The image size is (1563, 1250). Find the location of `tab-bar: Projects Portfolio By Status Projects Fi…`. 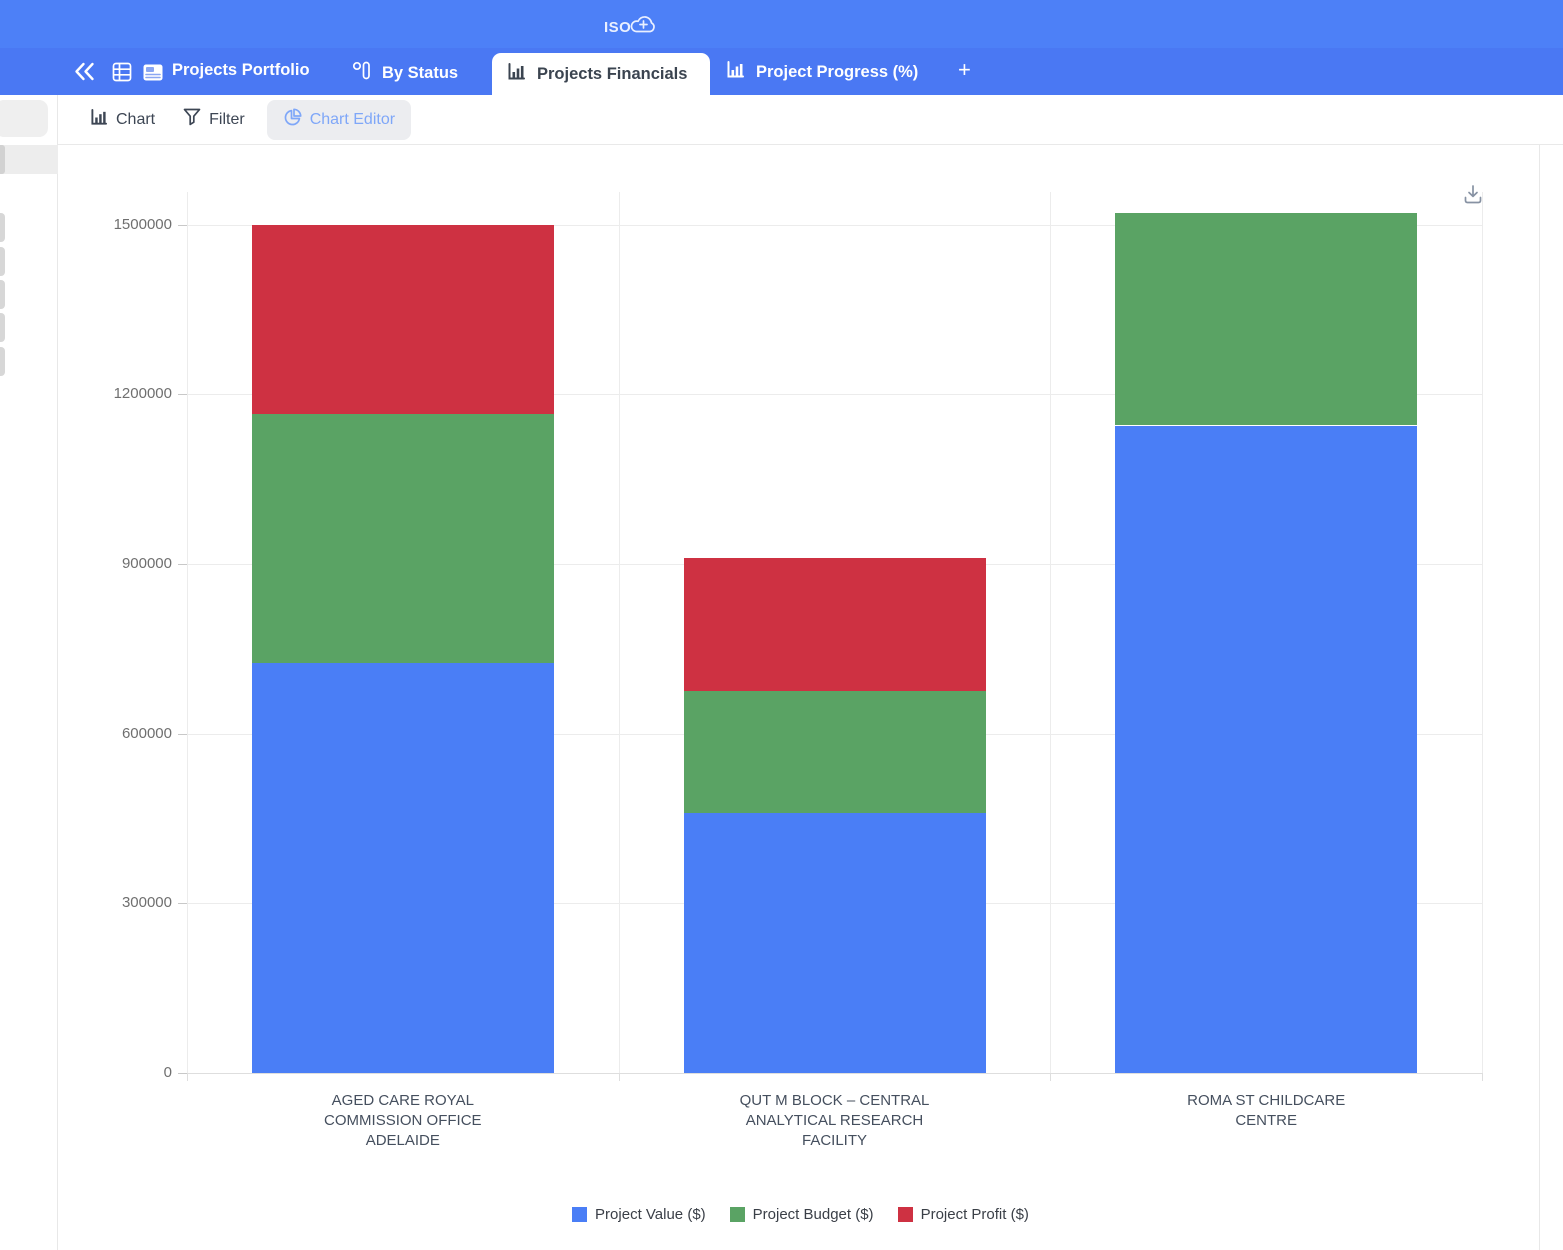

tab-bar: Projects Portfolio By Status Projects Fi… is located at coordinates (781, 71).